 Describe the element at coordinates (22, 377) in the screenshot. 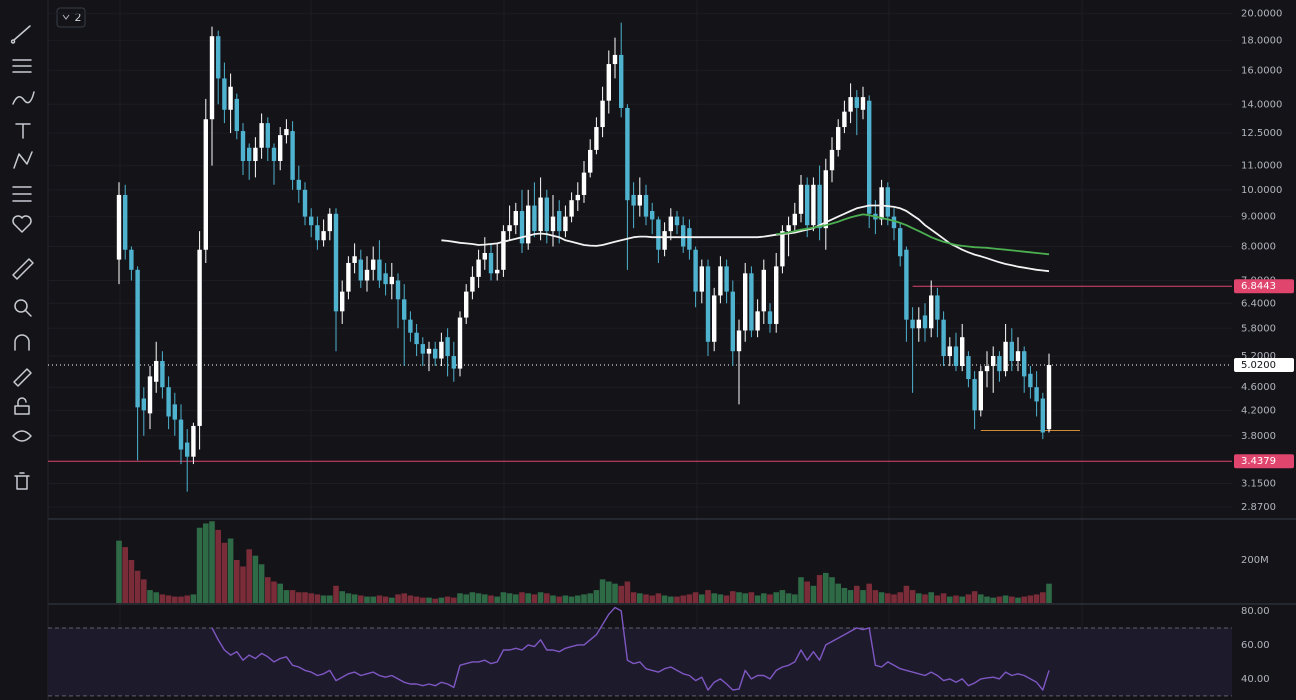

I see `lock-drawing-tool` at that location.